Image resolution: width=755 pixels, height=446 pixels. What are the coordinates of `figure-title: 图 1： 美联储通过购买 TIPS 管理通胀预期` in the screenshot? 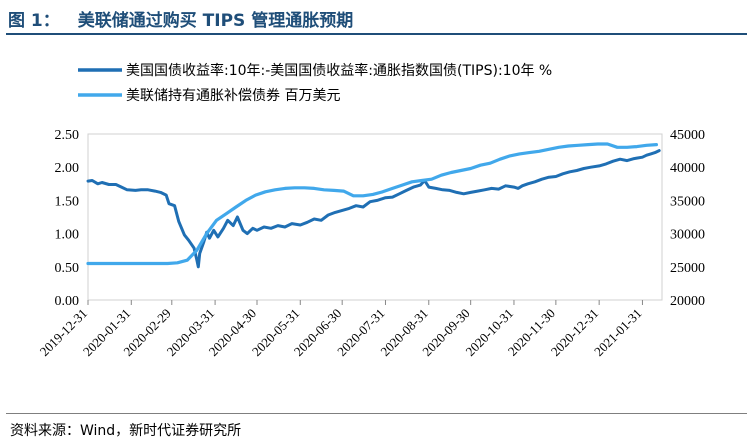 It's located at (180, 18).